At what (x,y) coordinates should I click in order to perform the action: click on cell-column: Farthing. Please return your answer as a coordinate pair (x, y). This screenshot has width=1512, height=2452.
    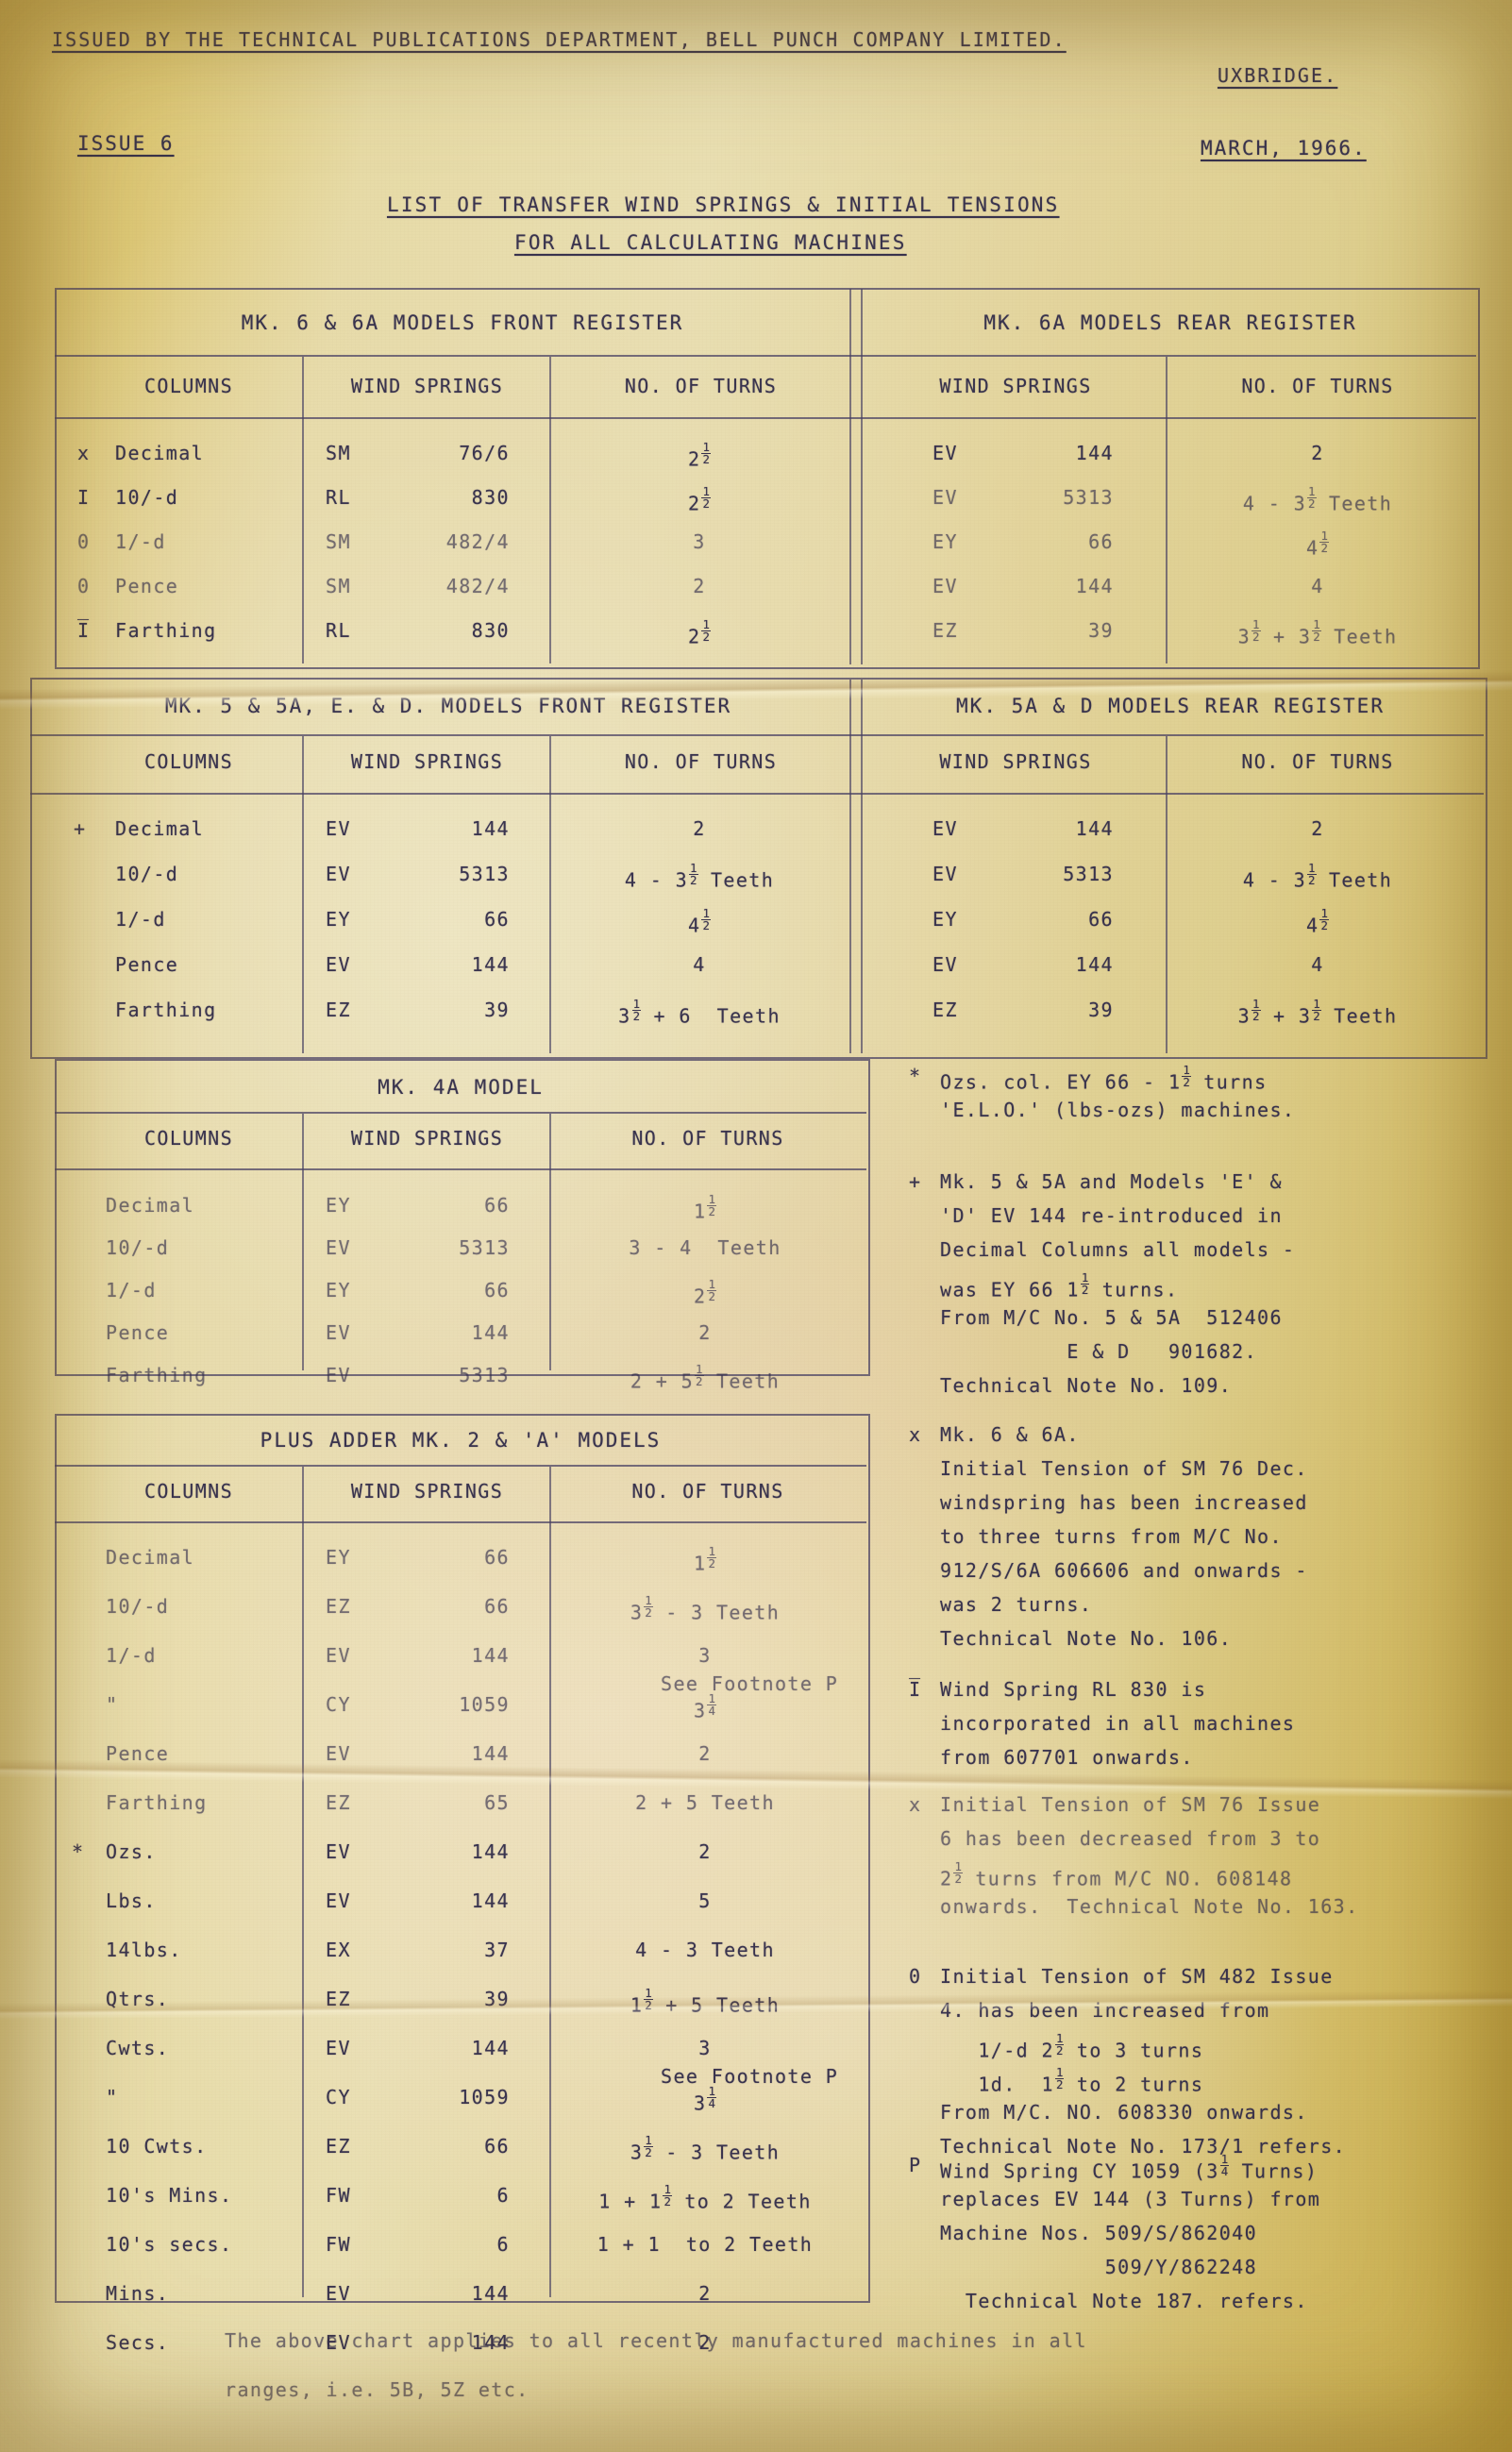
    Looking at the image, I should click on (166, 630).